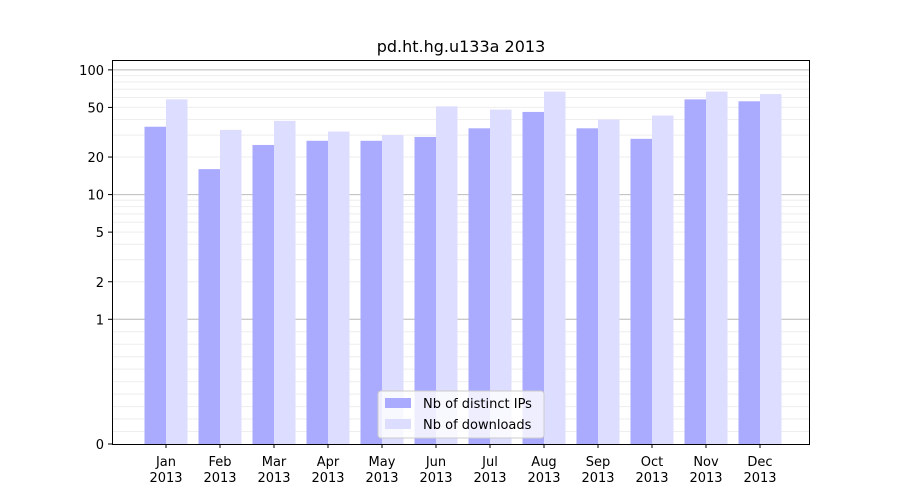 This screenshot has width=900, height=500. What do you see at coordinates (95, 196) in the screenshot?
I see `y-tick-label: 10` at bounding box center [95, 196].